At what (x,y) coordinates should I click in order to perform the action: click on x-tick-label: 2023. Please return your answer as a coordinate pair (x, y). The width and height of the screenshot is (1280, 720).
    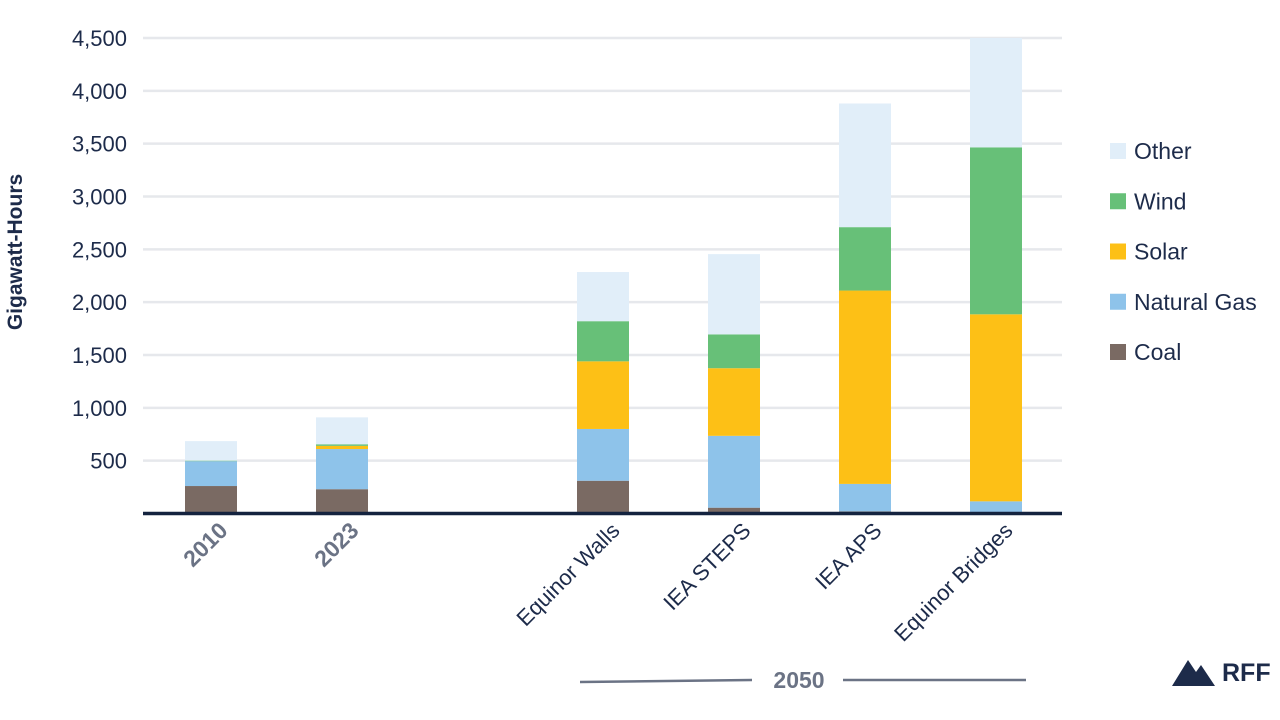
    Looking at the image, I should click on (336, 544).